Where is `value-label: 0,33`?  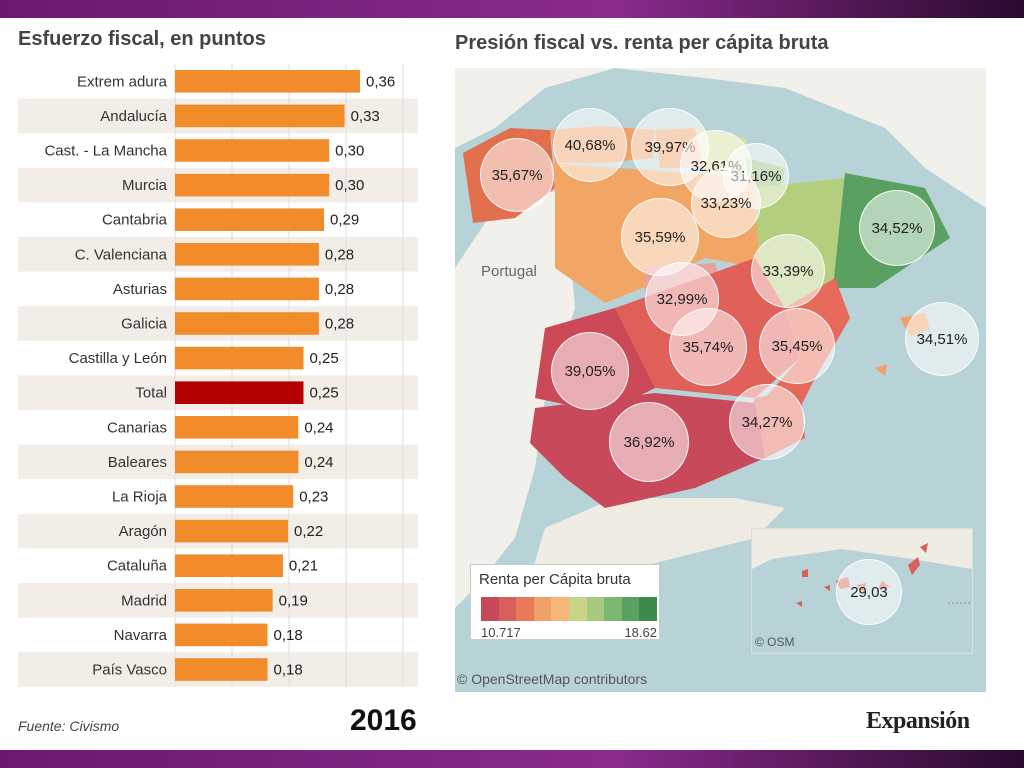 value-label: 0,33 is located at coordinates (365, 116).